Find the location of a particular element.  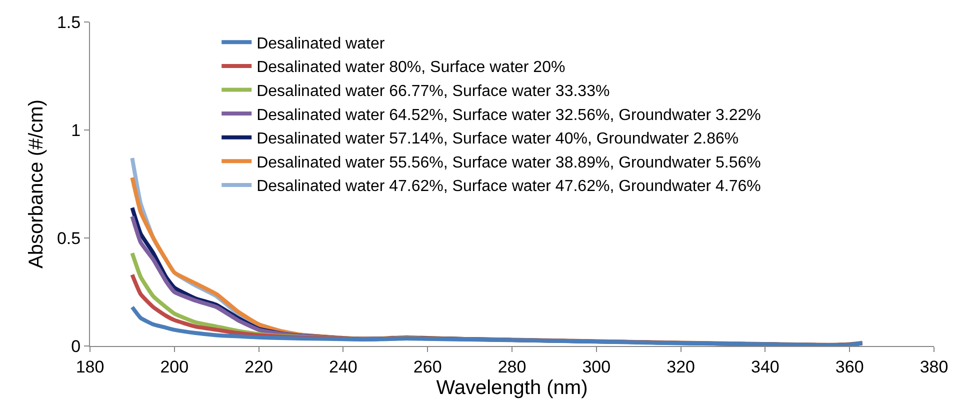

x-tick-label: 360 is located at coordinates (849, 366).